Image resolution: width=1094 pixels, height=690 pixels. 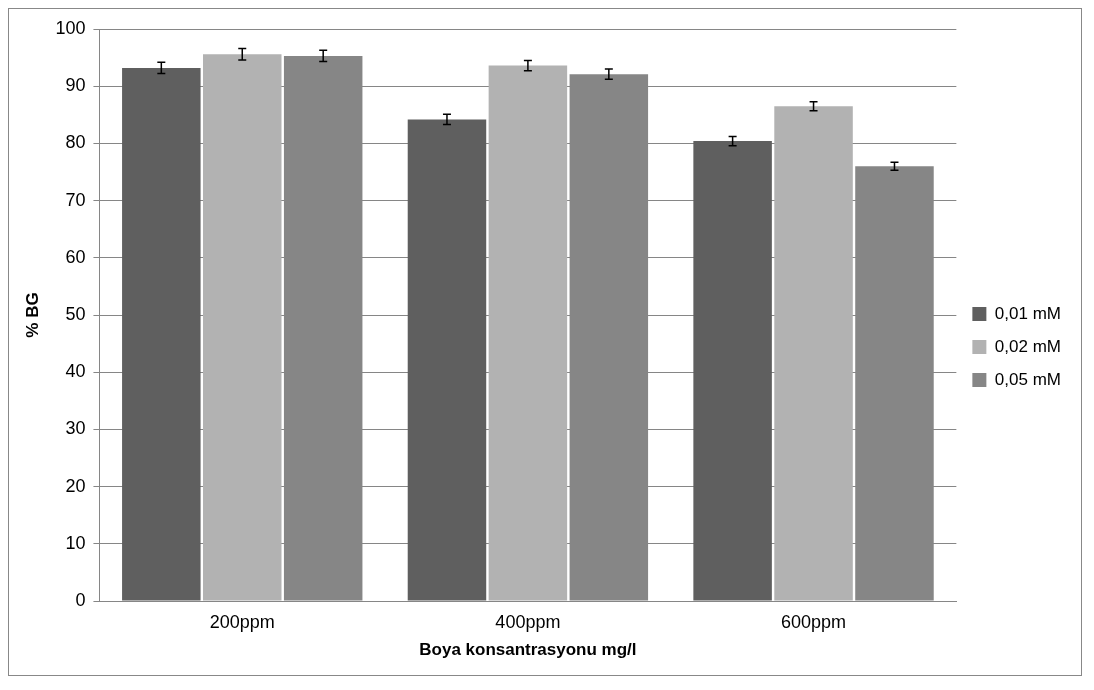 What do you see at coordinates (75, 428) in the screenshot?
I see `y-tick-label: 30` at bounding box center [75, 428].